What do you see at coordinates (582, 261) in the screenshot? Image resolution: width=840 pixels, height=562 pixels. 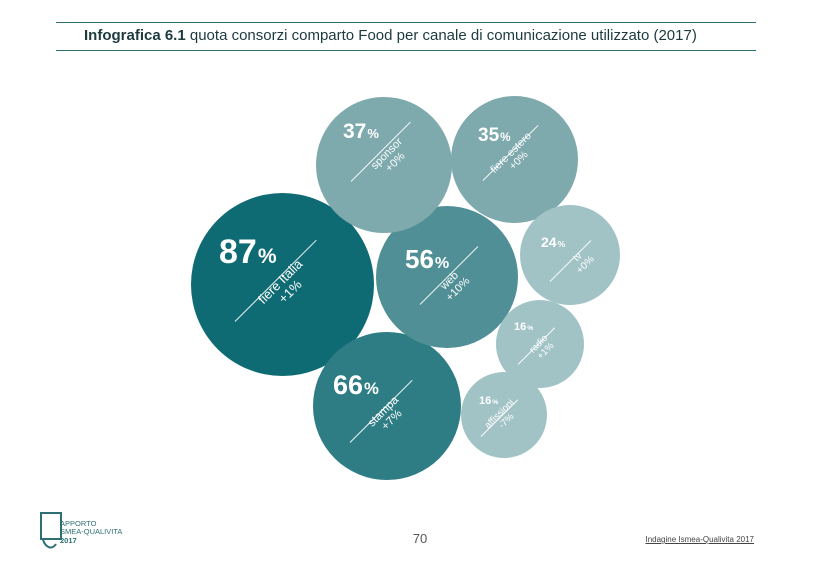 I see `bubble-caption: tv +0%` at bounding box center [582, 261].